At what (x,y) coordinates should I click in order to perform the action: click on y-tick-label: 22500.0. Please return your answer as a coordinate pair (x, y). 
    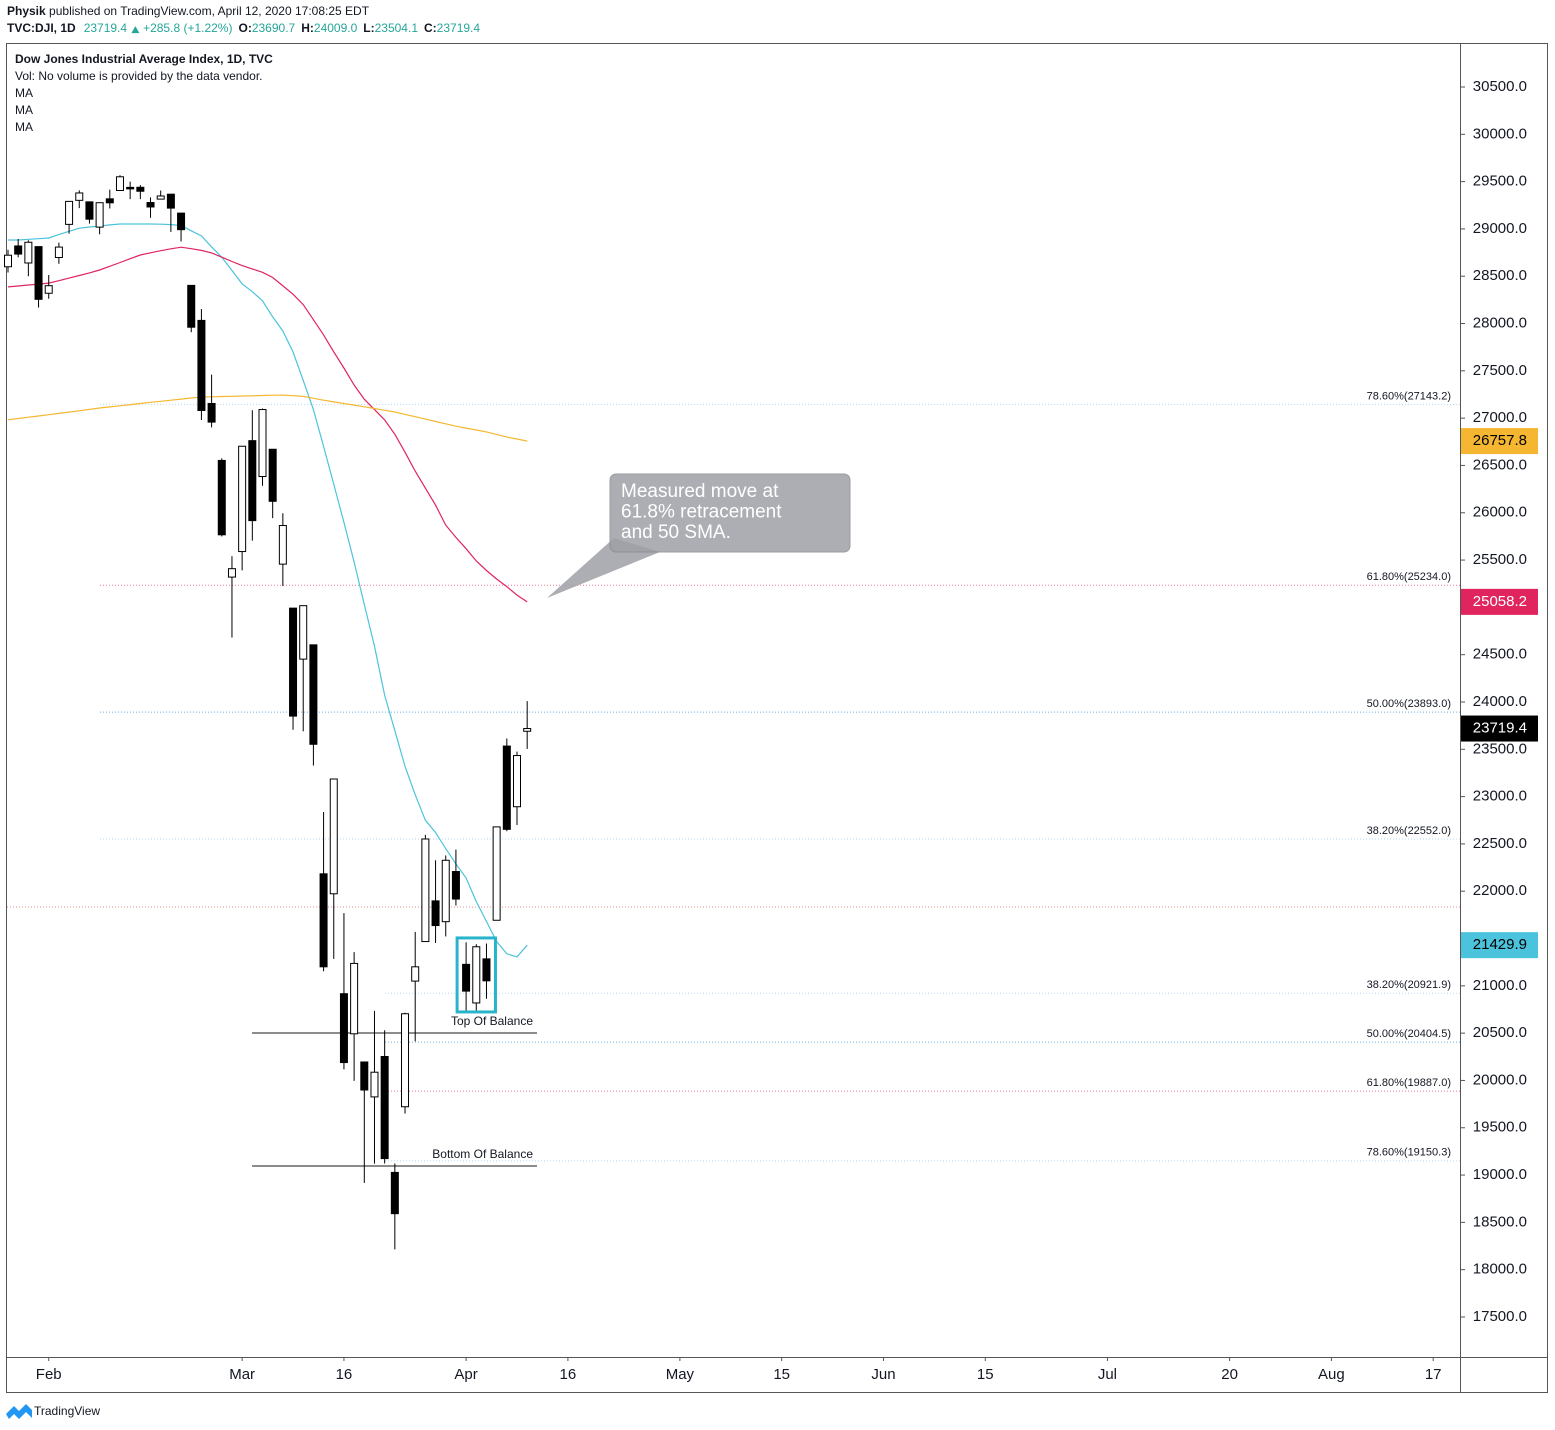
    Looking at the image, I should click on (1500, 843).